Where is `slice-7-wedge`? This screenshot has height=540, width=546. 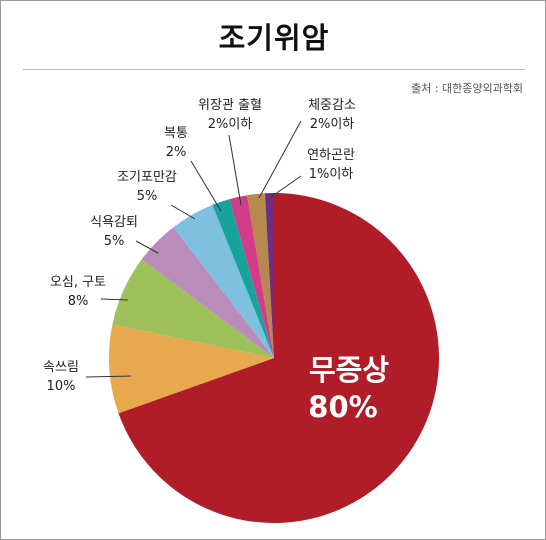
slice-7-wedge is located at coordinates (251, 276).